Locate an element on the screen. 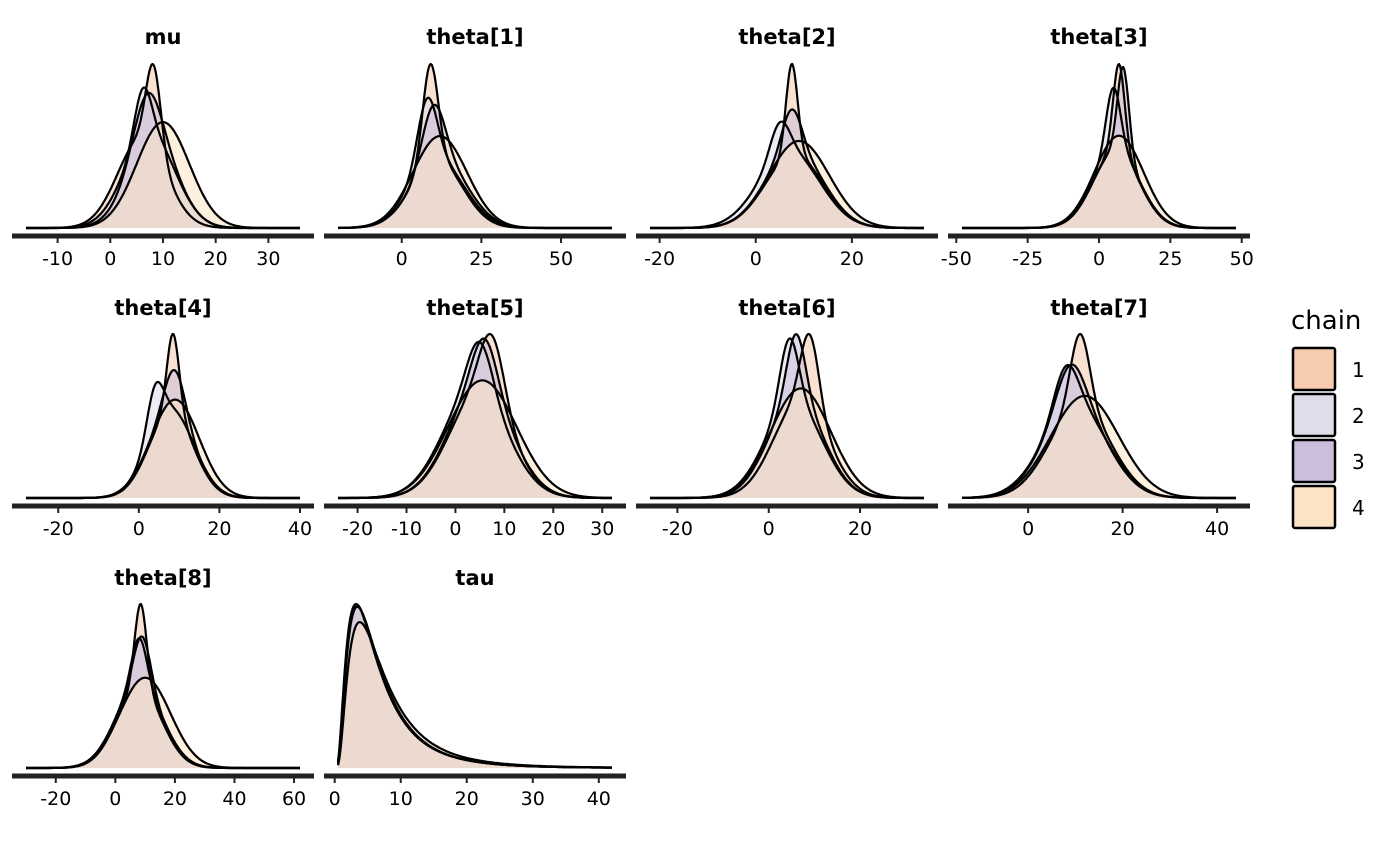 This screenshot has height=866, width=1400. panel-title: theta[2] is located at coordinates (786, 37).